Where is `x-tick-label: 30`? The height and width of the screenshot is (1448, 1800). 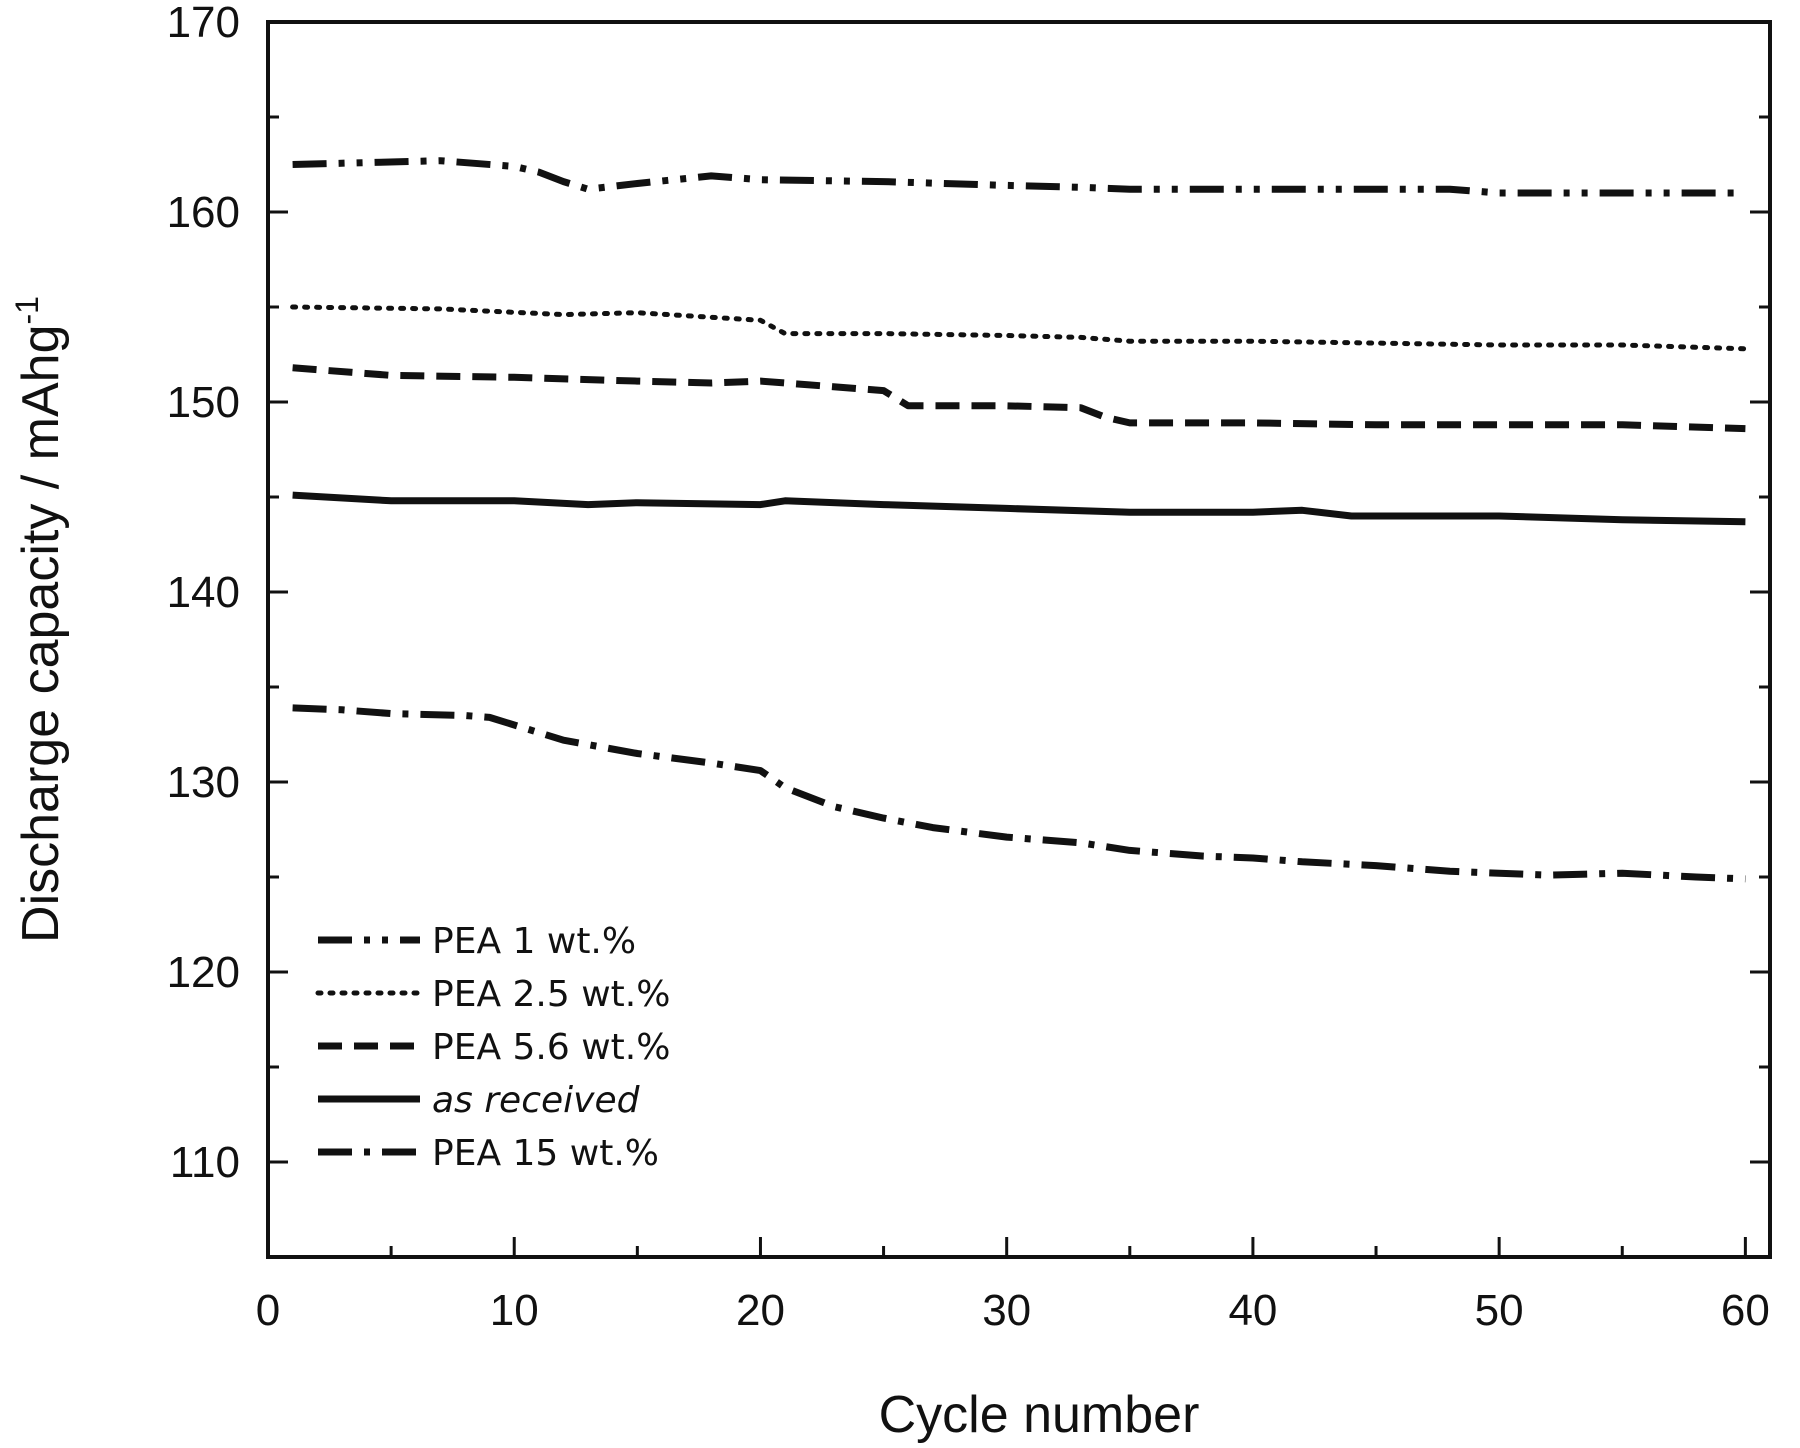
x-tick-label: 30 is located at coordinates (1006, 1310).